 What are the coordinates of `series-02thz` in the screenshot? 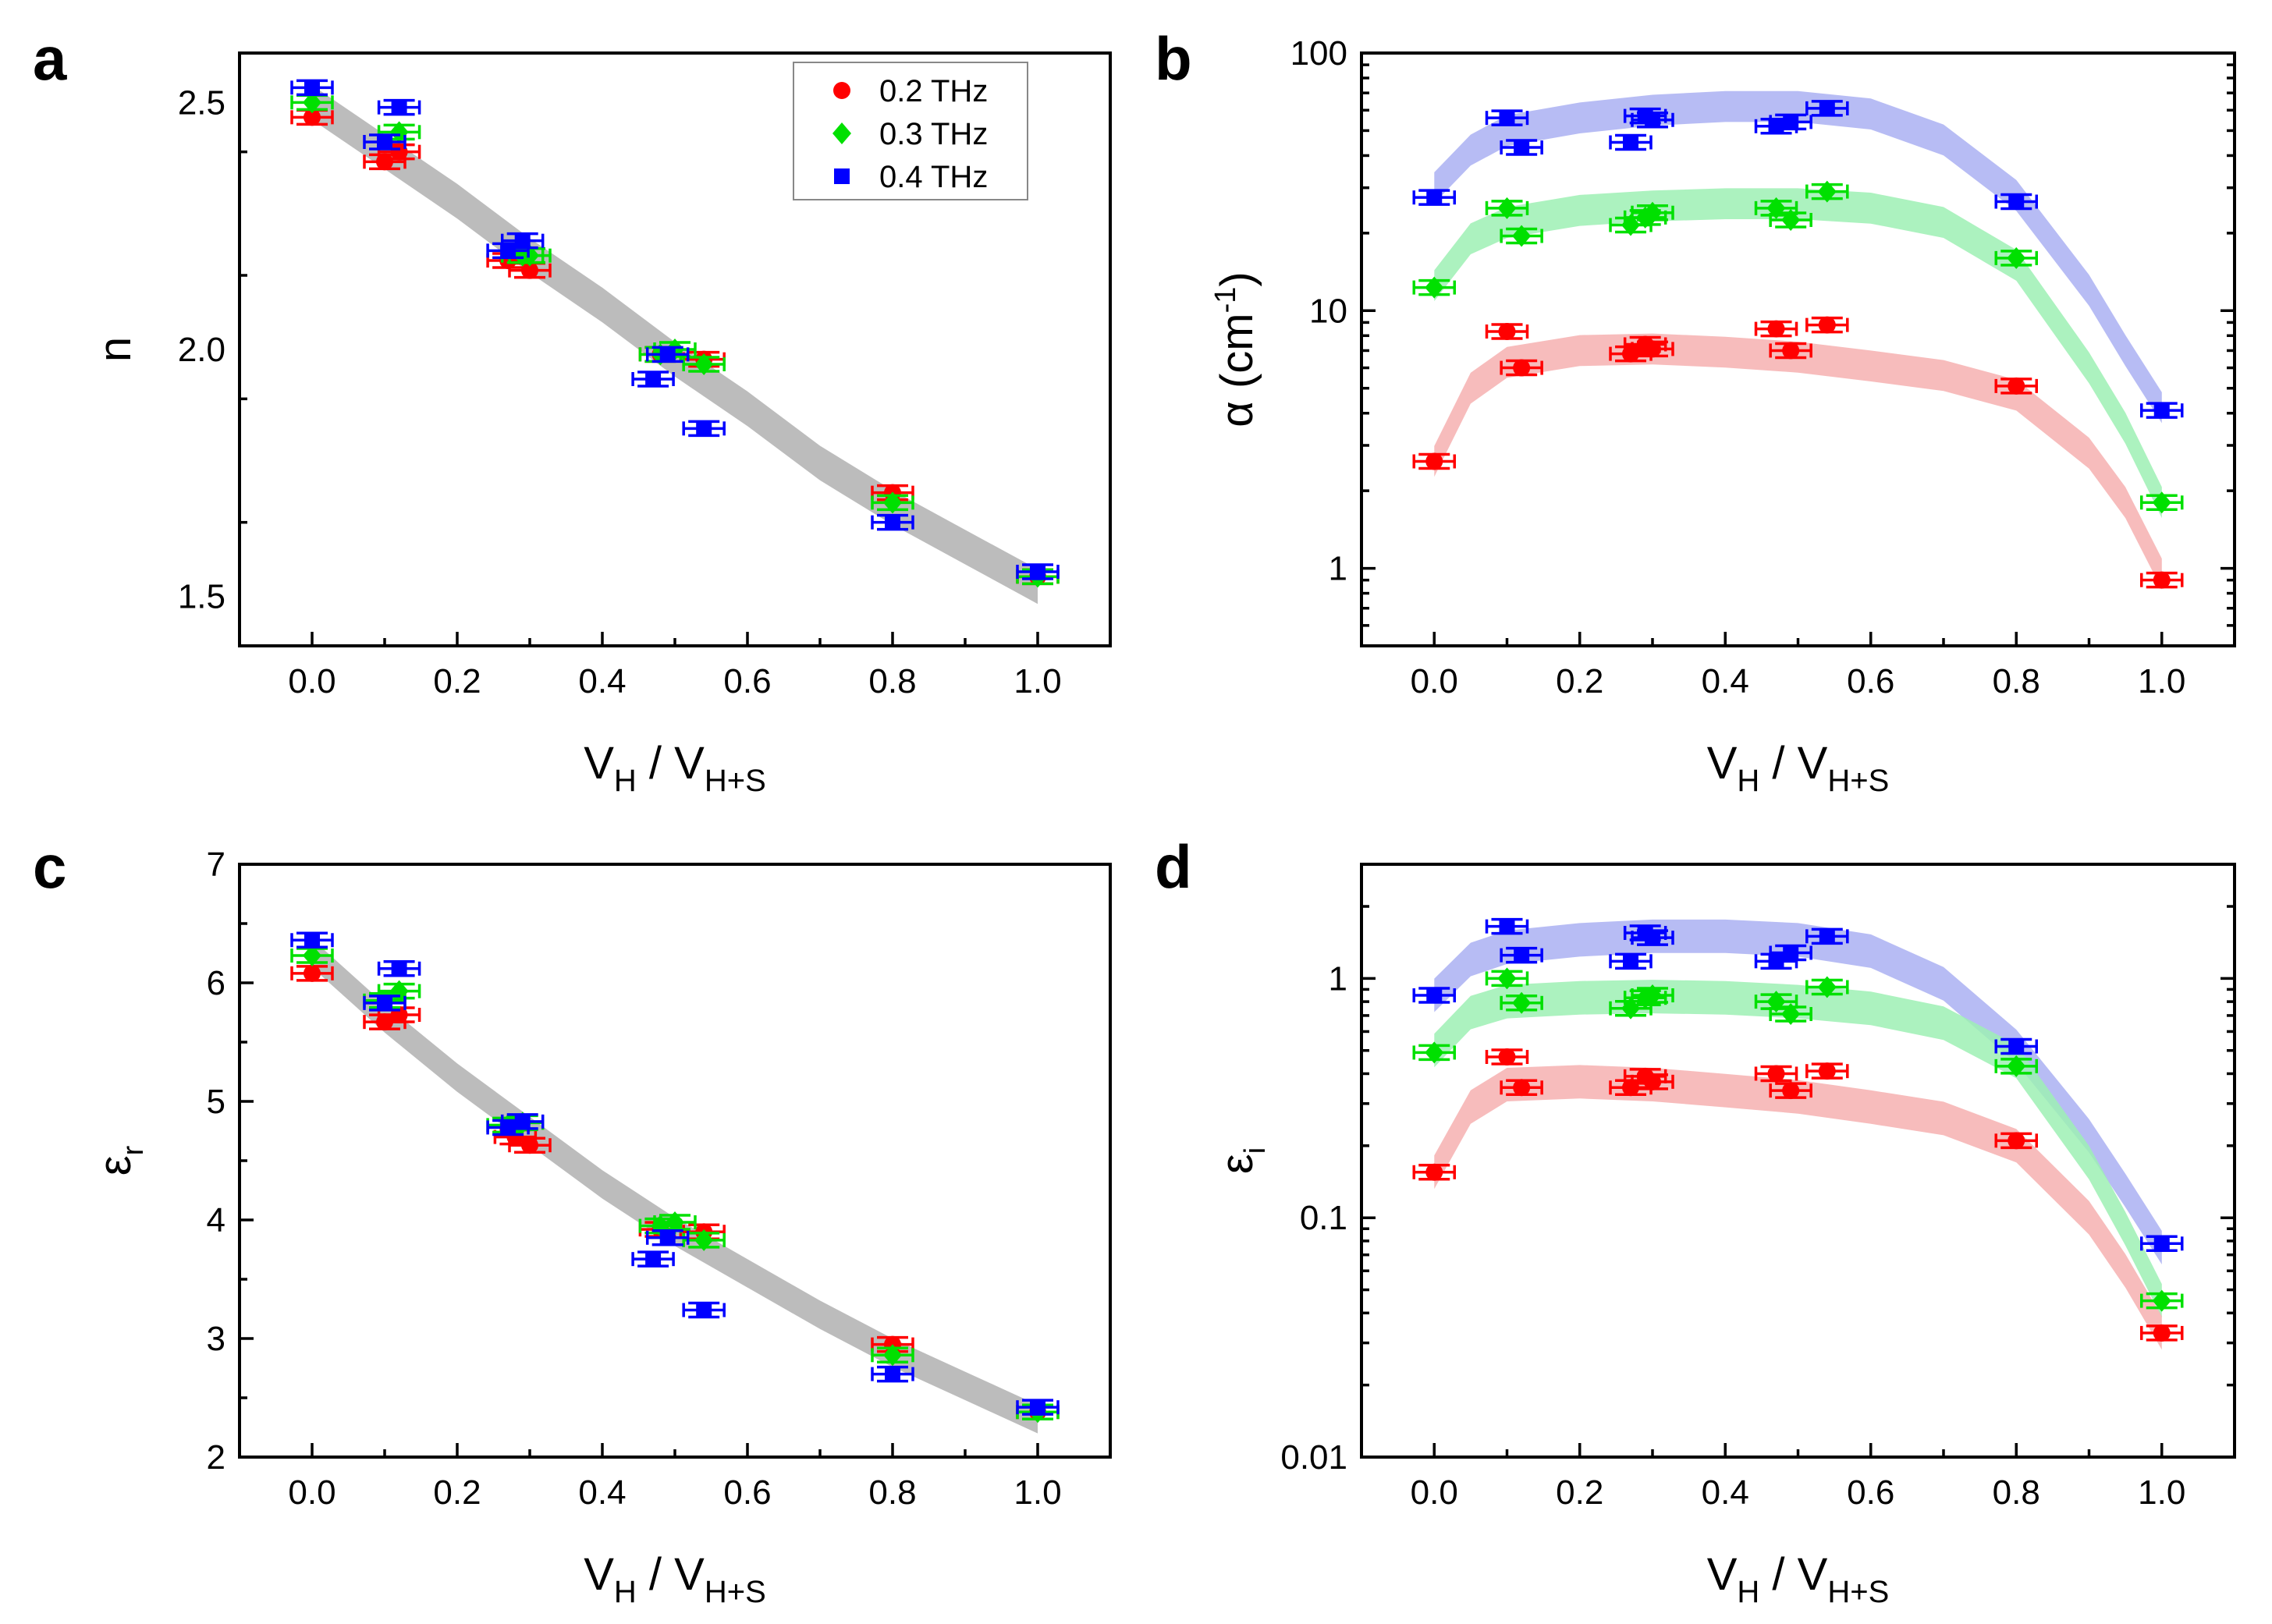 It's located at (1798, 452).